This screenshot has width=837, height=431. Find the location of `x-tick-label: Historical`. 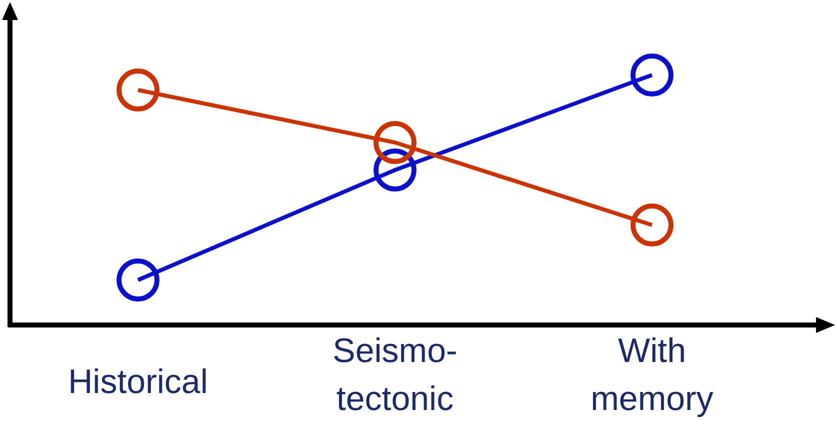

x-tick-label: Historical is located at coordinates (138, 382).